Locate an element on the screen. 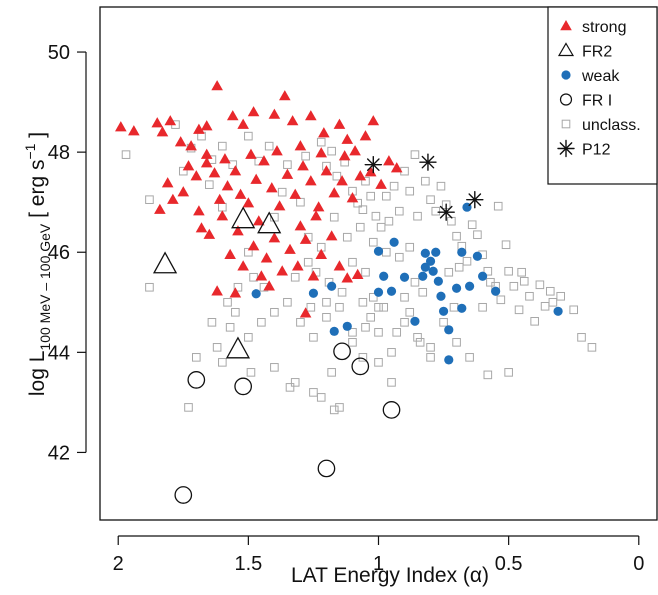 This screenshot has width=658, height=595. legend-item: strong is located at coordinates (593, 27).